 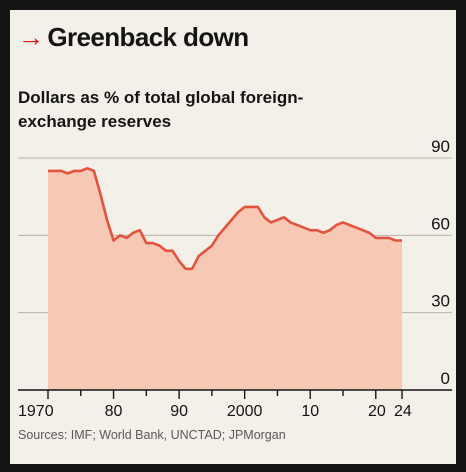 What do you see at coordinates (403, 411) in the screenshot?
I see `x-tick-label-24: 24` at bounding box center [403, 411].